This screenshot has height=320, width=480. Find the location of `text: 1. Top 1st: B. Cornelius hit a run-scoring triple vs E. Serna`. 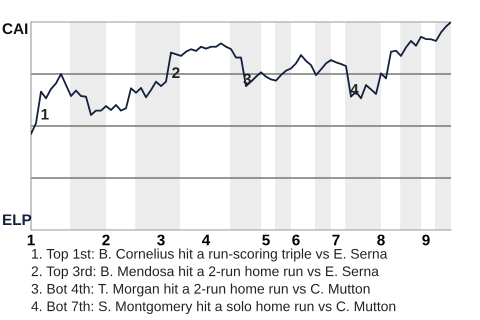

text: 1. Top 1st: B. Cornelius hit a run-scoring triple vs E. Serna is located at coordinates (210, 255).